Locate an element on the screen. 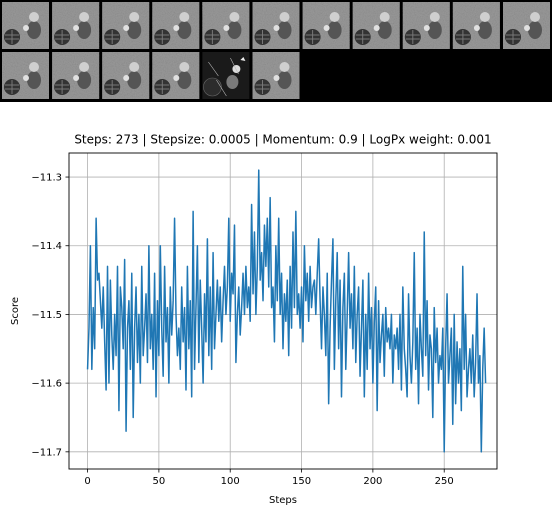 This screenshot has height=519, width=552. y-tick-label: −11.7 is located at coordinates (46, 452).